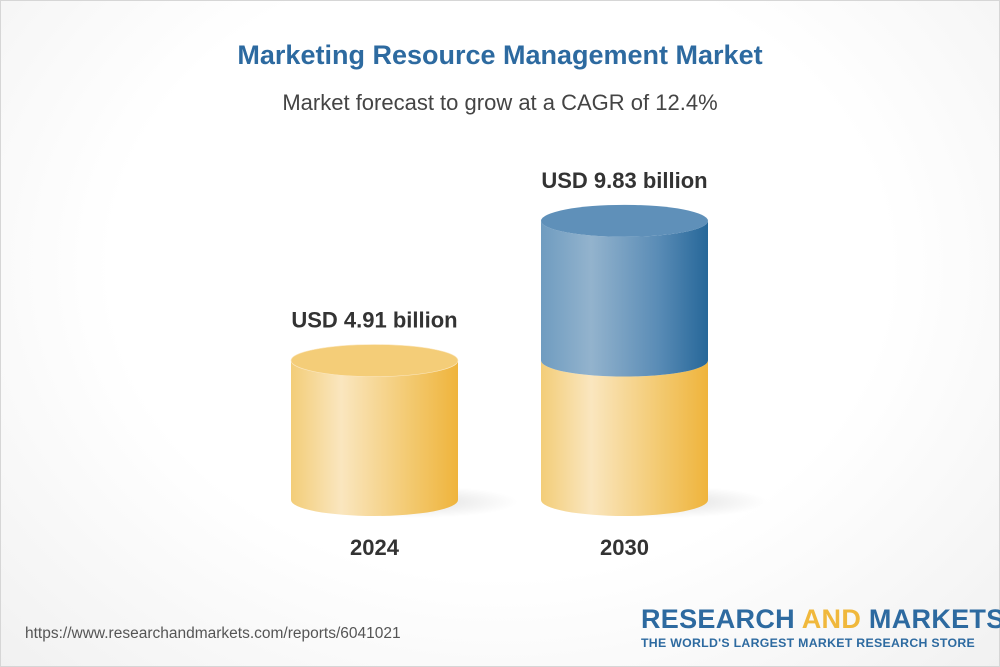 The width and height of the screenshot is (1000, 667). What do you see at coordinates (624, 180) in the screenshot?
I see `data-label: USD 9.83 billion` at bounding box center [624, 180].